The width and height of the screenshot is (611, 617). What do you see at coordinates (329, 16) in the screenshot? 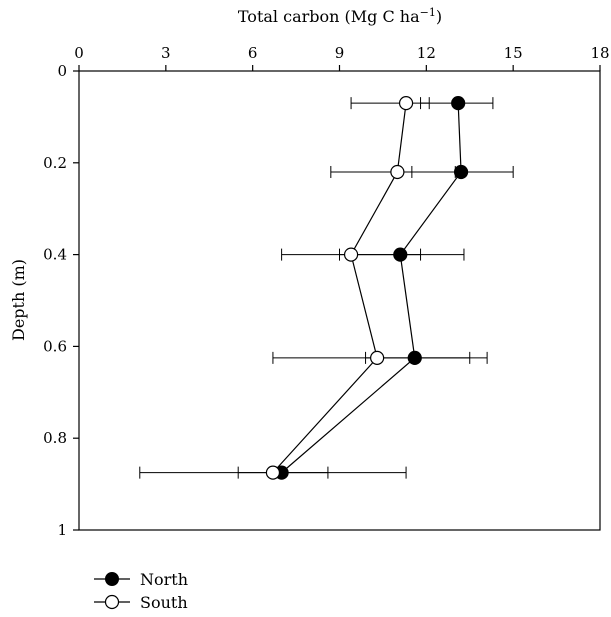
I see `x-axis-title-main: Total carbon (Mg C ha` at bounding box center [329, 16].